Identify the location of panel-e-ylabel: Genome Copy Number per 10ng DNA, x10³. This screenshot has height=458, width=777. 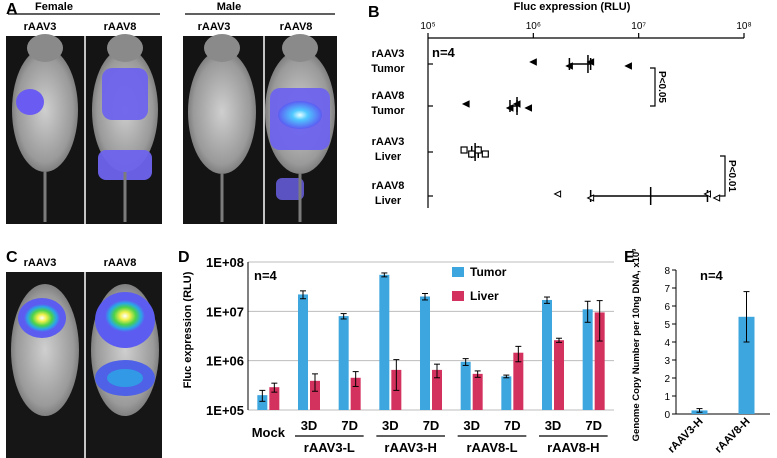
(636, 345).